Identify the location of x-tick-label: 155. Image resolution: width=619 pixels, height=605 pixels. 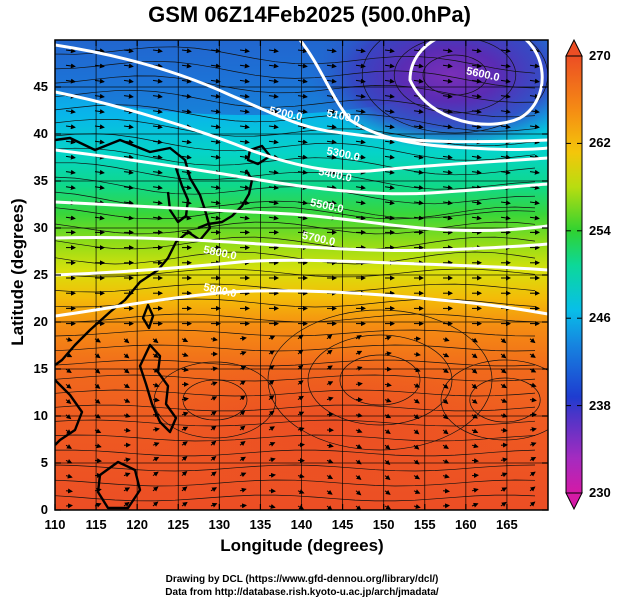
(424, 524).